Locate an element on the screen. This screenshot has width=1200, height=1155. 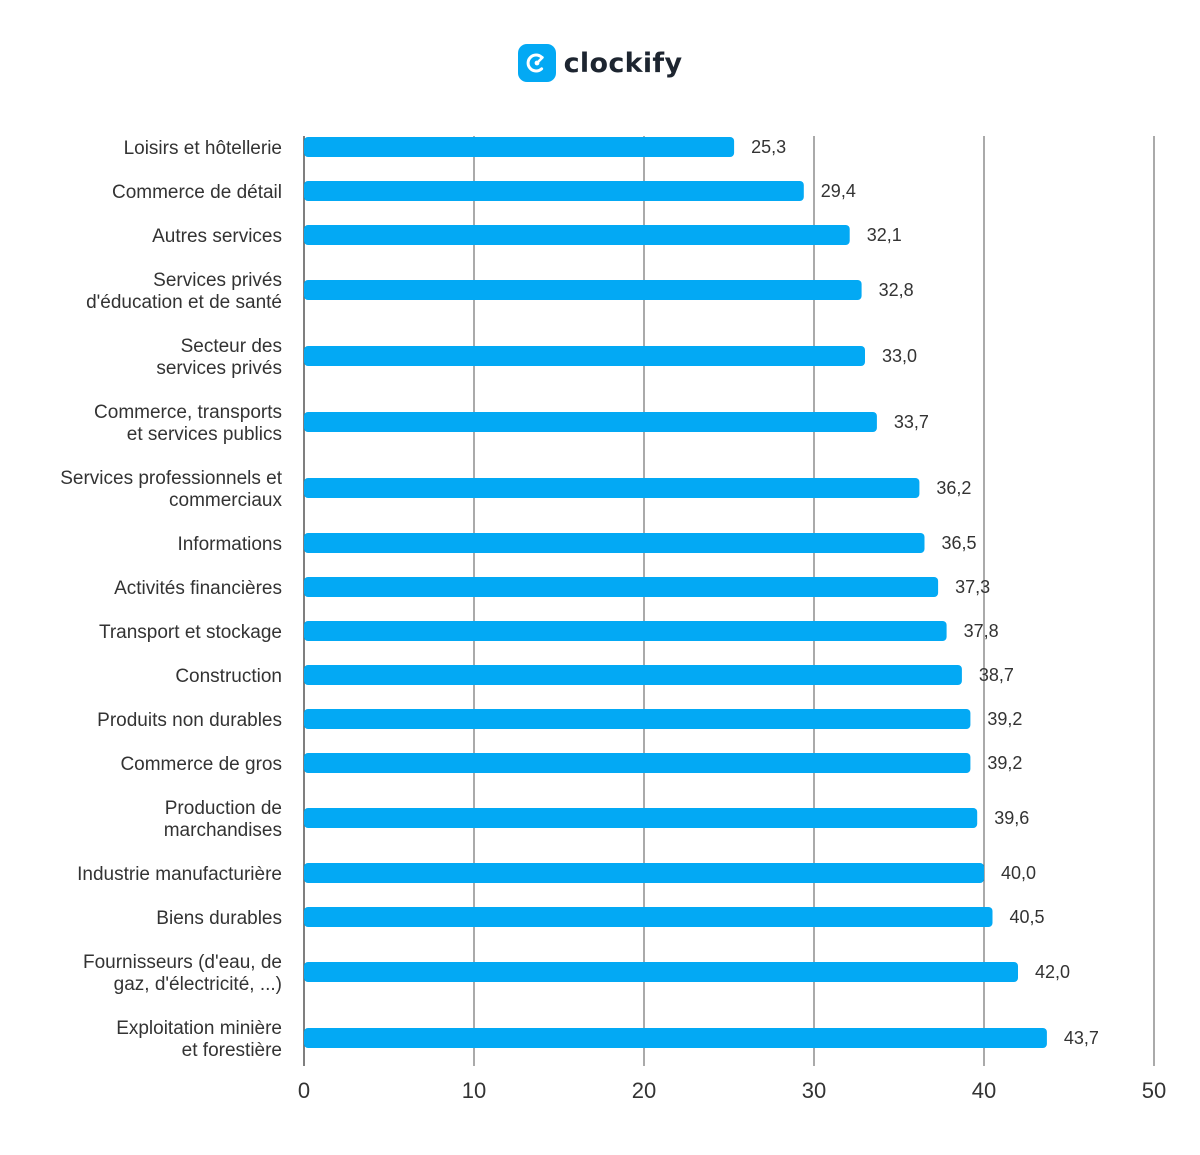
x-tick-label: 10 is located at coordinates (474, 1090).